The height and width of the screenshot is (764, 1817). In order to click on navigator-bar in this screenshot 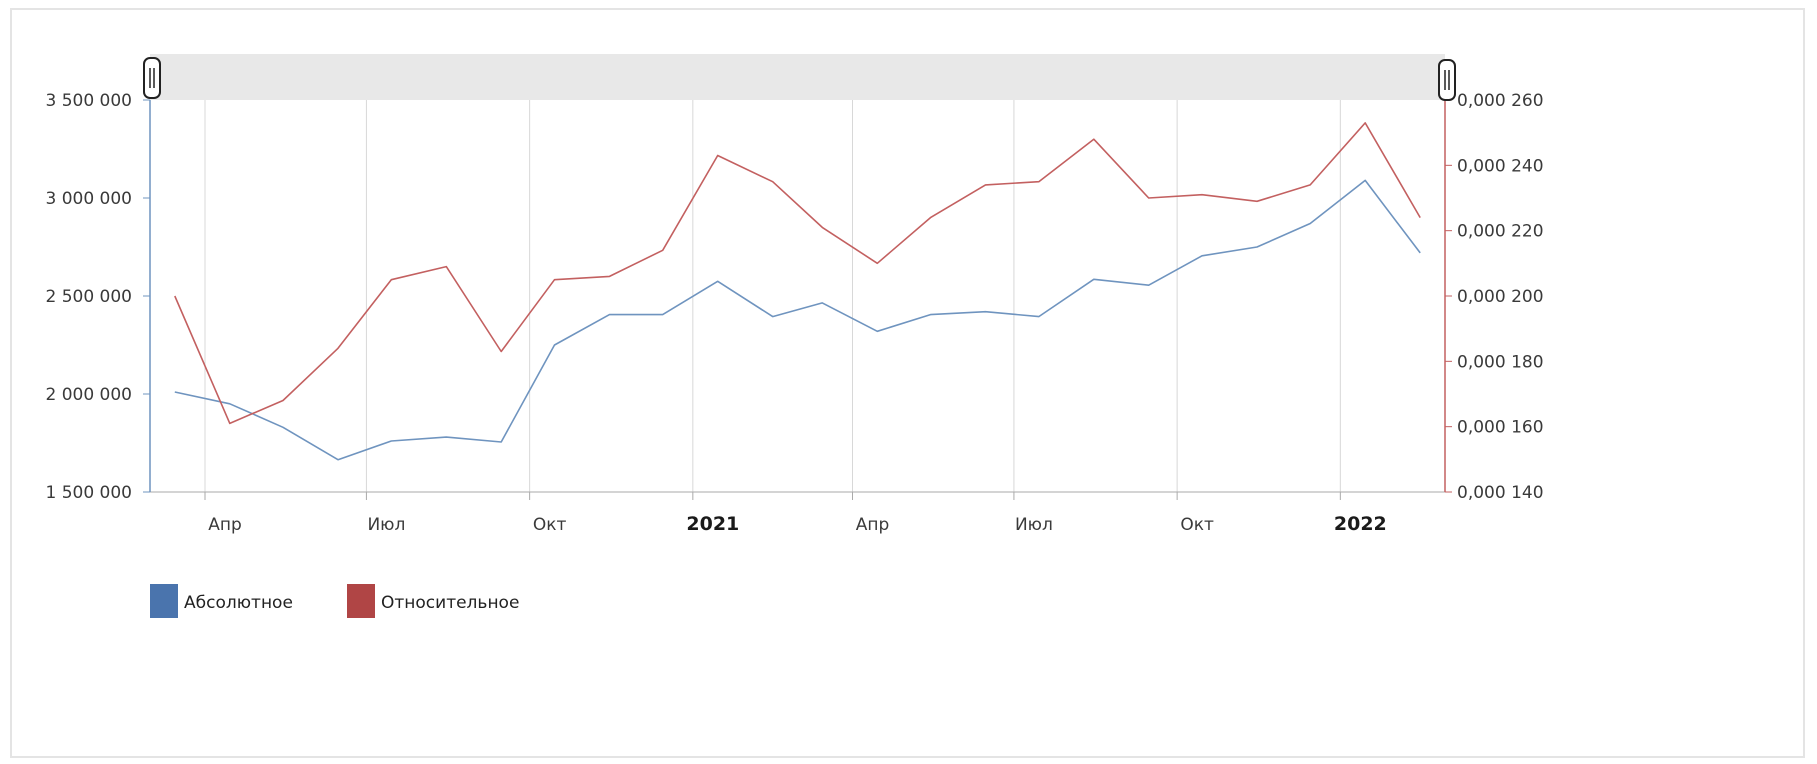, I will do `click(797, 77)`.